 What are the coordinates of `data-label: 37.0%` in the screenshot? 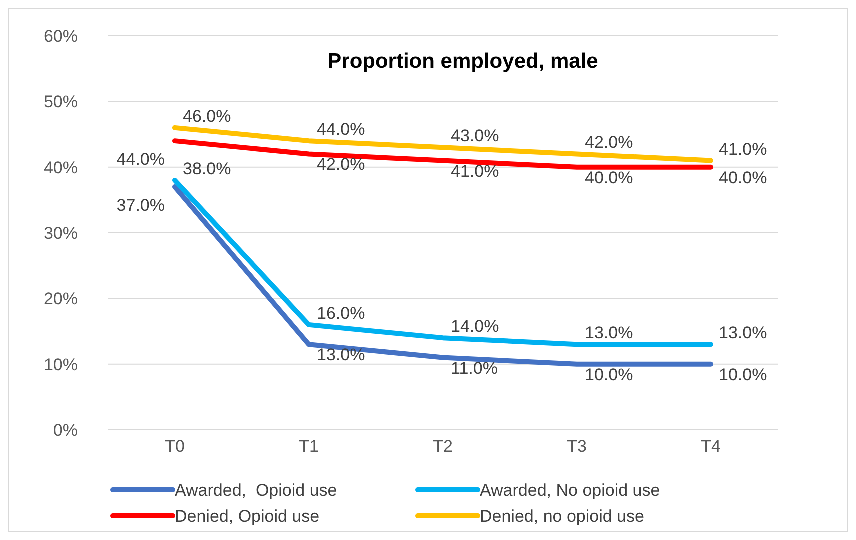 It's located at (140, 206).